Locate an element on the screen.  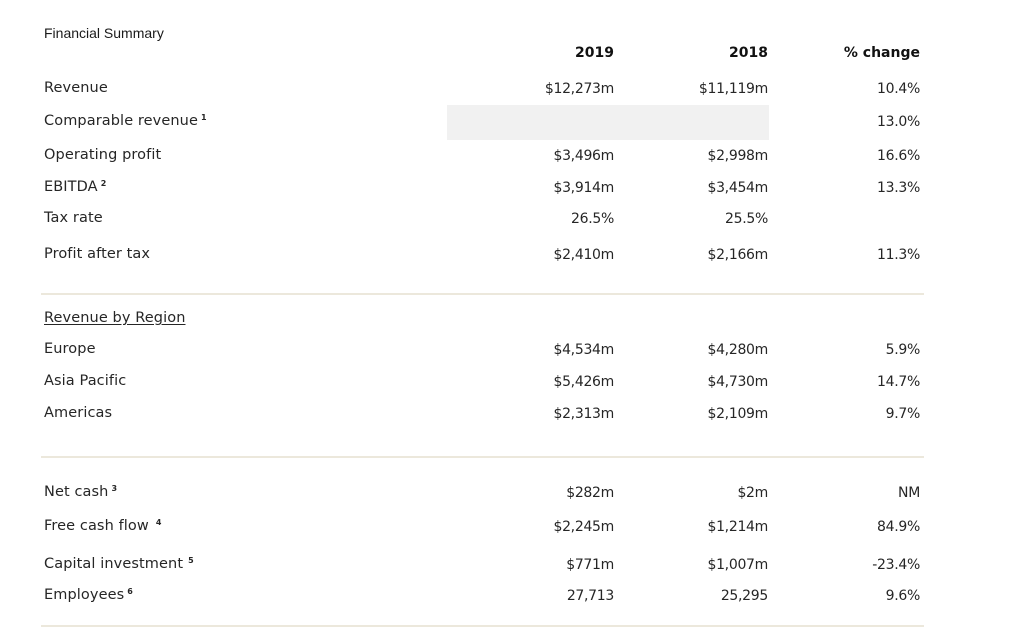
value-2019: $2,410m is located at coordinates (583, 255).